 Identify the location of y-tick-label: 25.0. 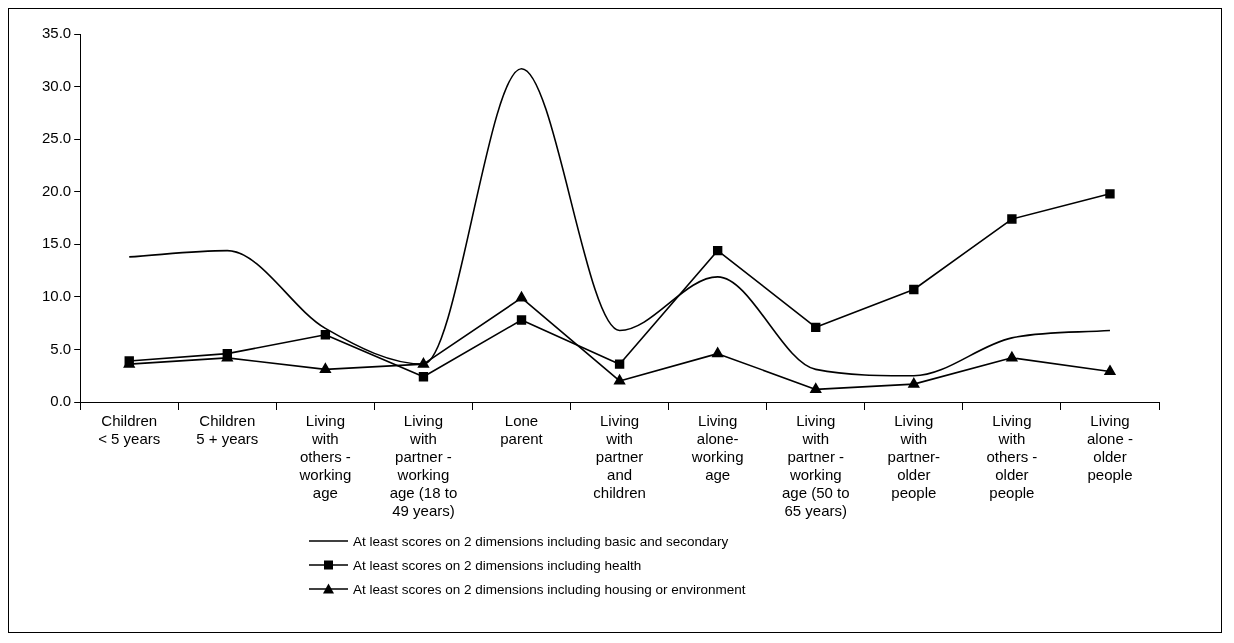
(56, 138).